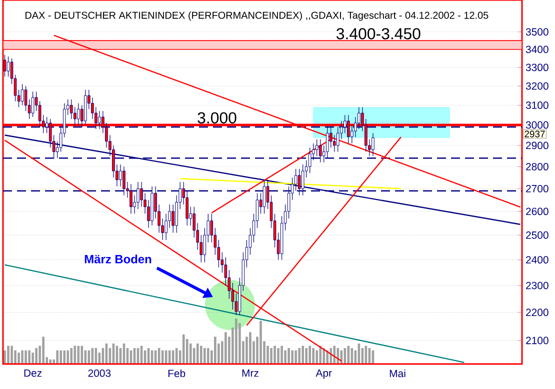  I want to click on text: 2937, so click(534, 134).